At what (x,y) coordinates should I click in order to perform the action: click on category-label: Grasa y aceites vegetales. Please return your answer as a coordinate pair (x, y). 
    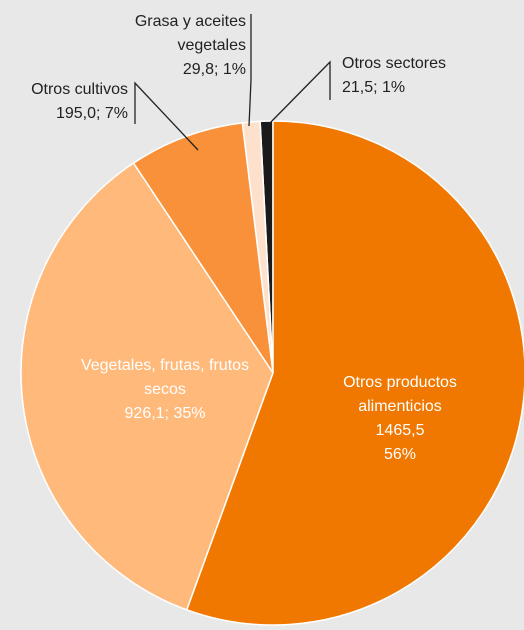
    Looking at the image, I should click on (190, 33).